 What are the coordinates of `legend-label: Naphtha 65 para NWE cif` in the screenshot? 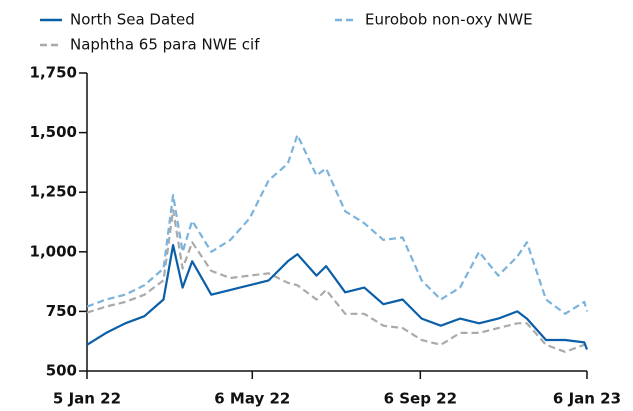 It's located at (165, 45).